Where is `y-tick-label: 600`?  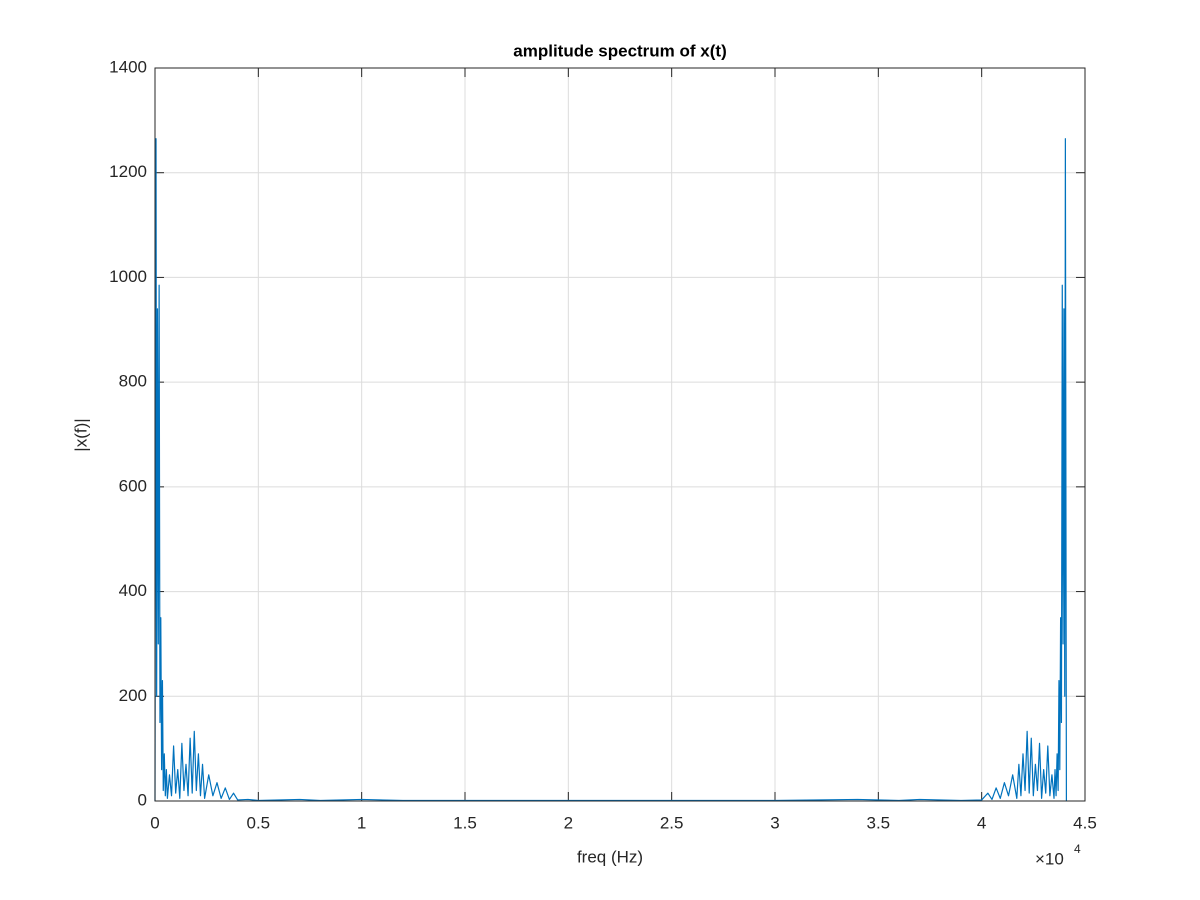
y-tick-label: 600 is located at coordinates (133, 485).